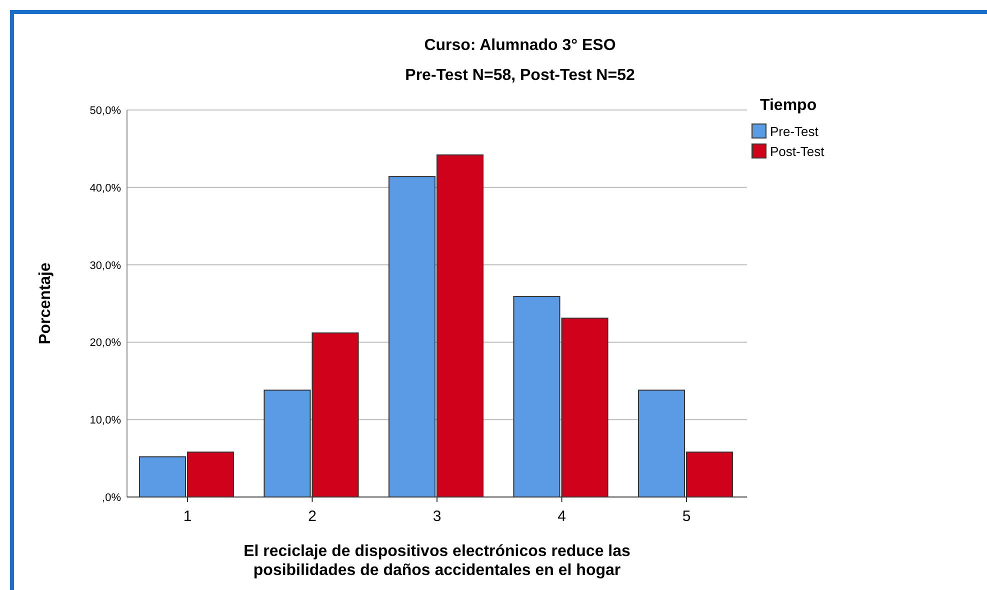 This screenshot has width=987, height=590. What do you see at coordinates (312, 516) in the screenshot?
I see `x-tick-label: 2` at bounding box center [312, 516].